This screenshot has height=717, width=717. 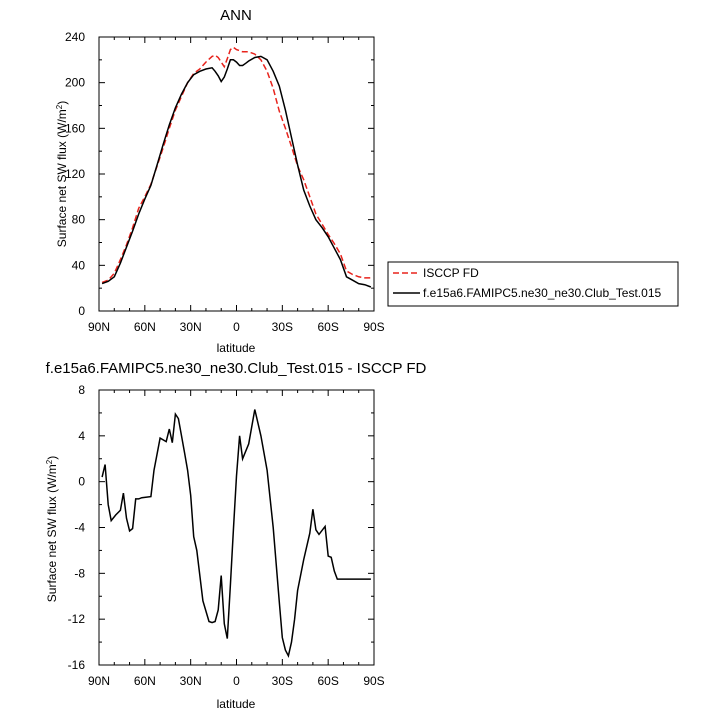 What do you see at coordinates (79, 528) in the screenshot?
I see `y-tick-label: -4` at bounding box center [79, 528].